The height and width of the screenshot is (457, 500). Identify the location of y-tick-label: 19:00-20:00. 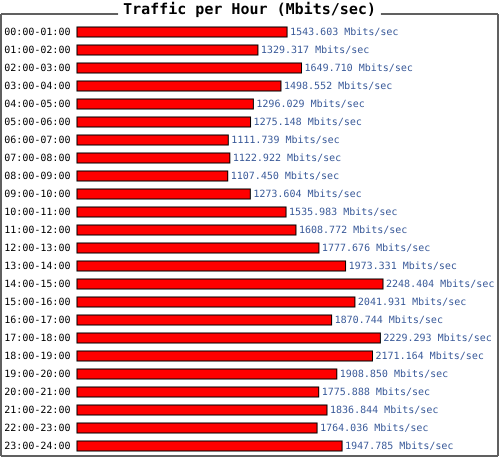
(37, 374).